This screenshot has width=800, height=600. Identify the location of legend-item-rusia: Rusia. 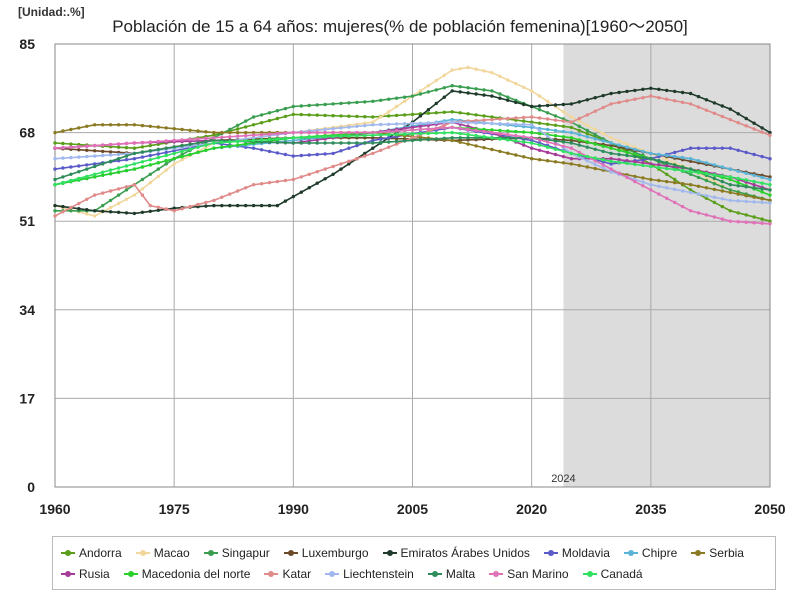
(85, 573).